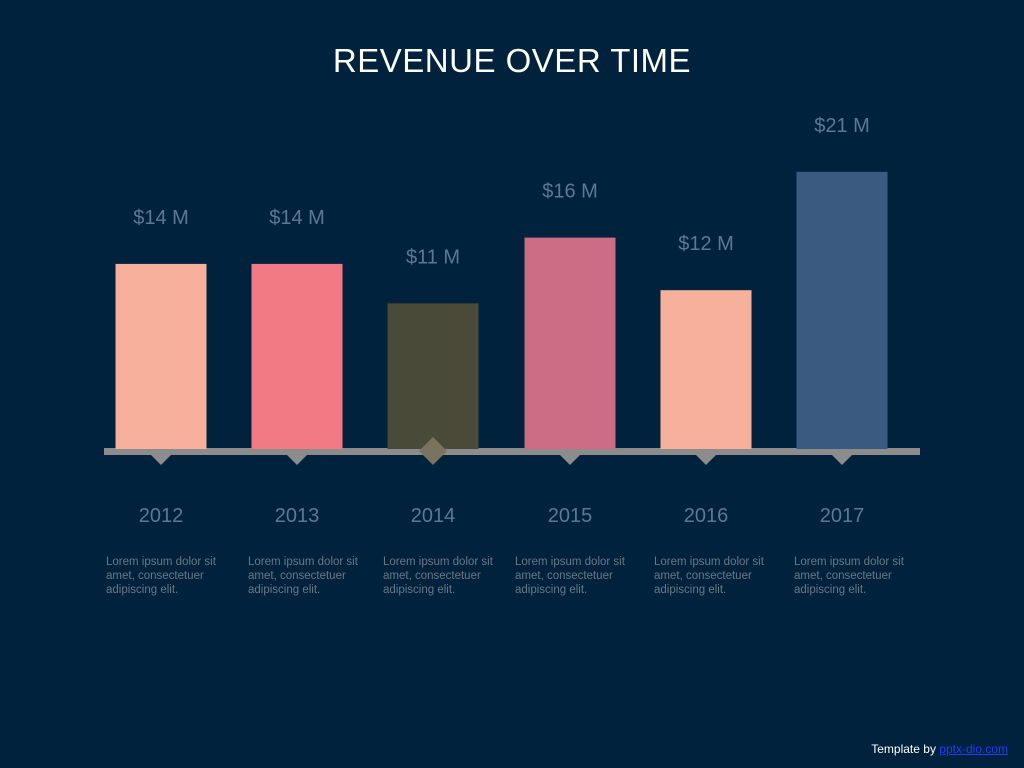 The height and width of the screenshot is (768, 1024). I want to click on bar-2016, so click(706, 369).